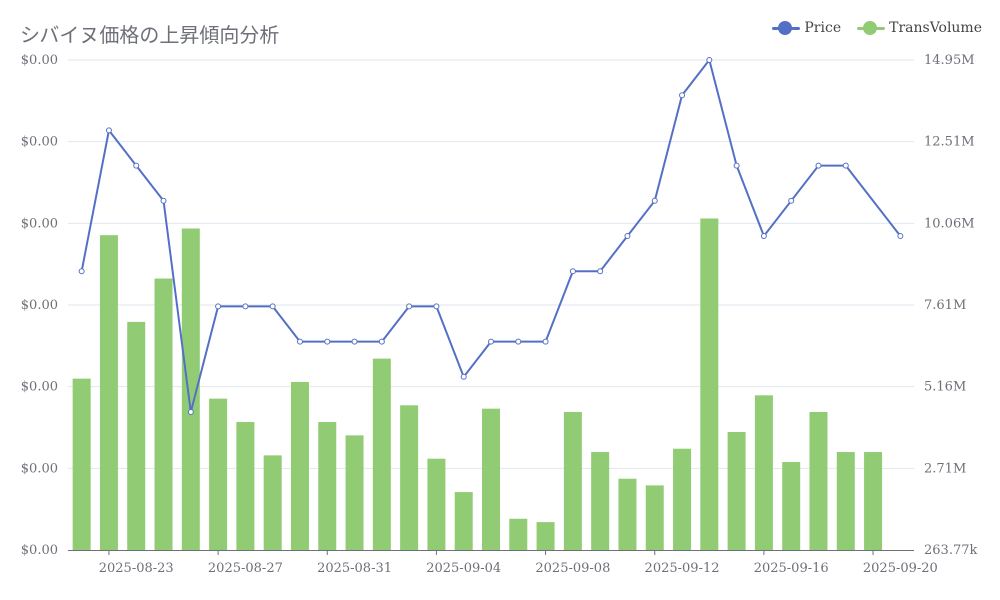 The height and width of the screenshot is (600, 1000). What do you see at coordinates (786, 28) in the screenshot?
I see `price-legend-icon` at bounding box center [786, 28].